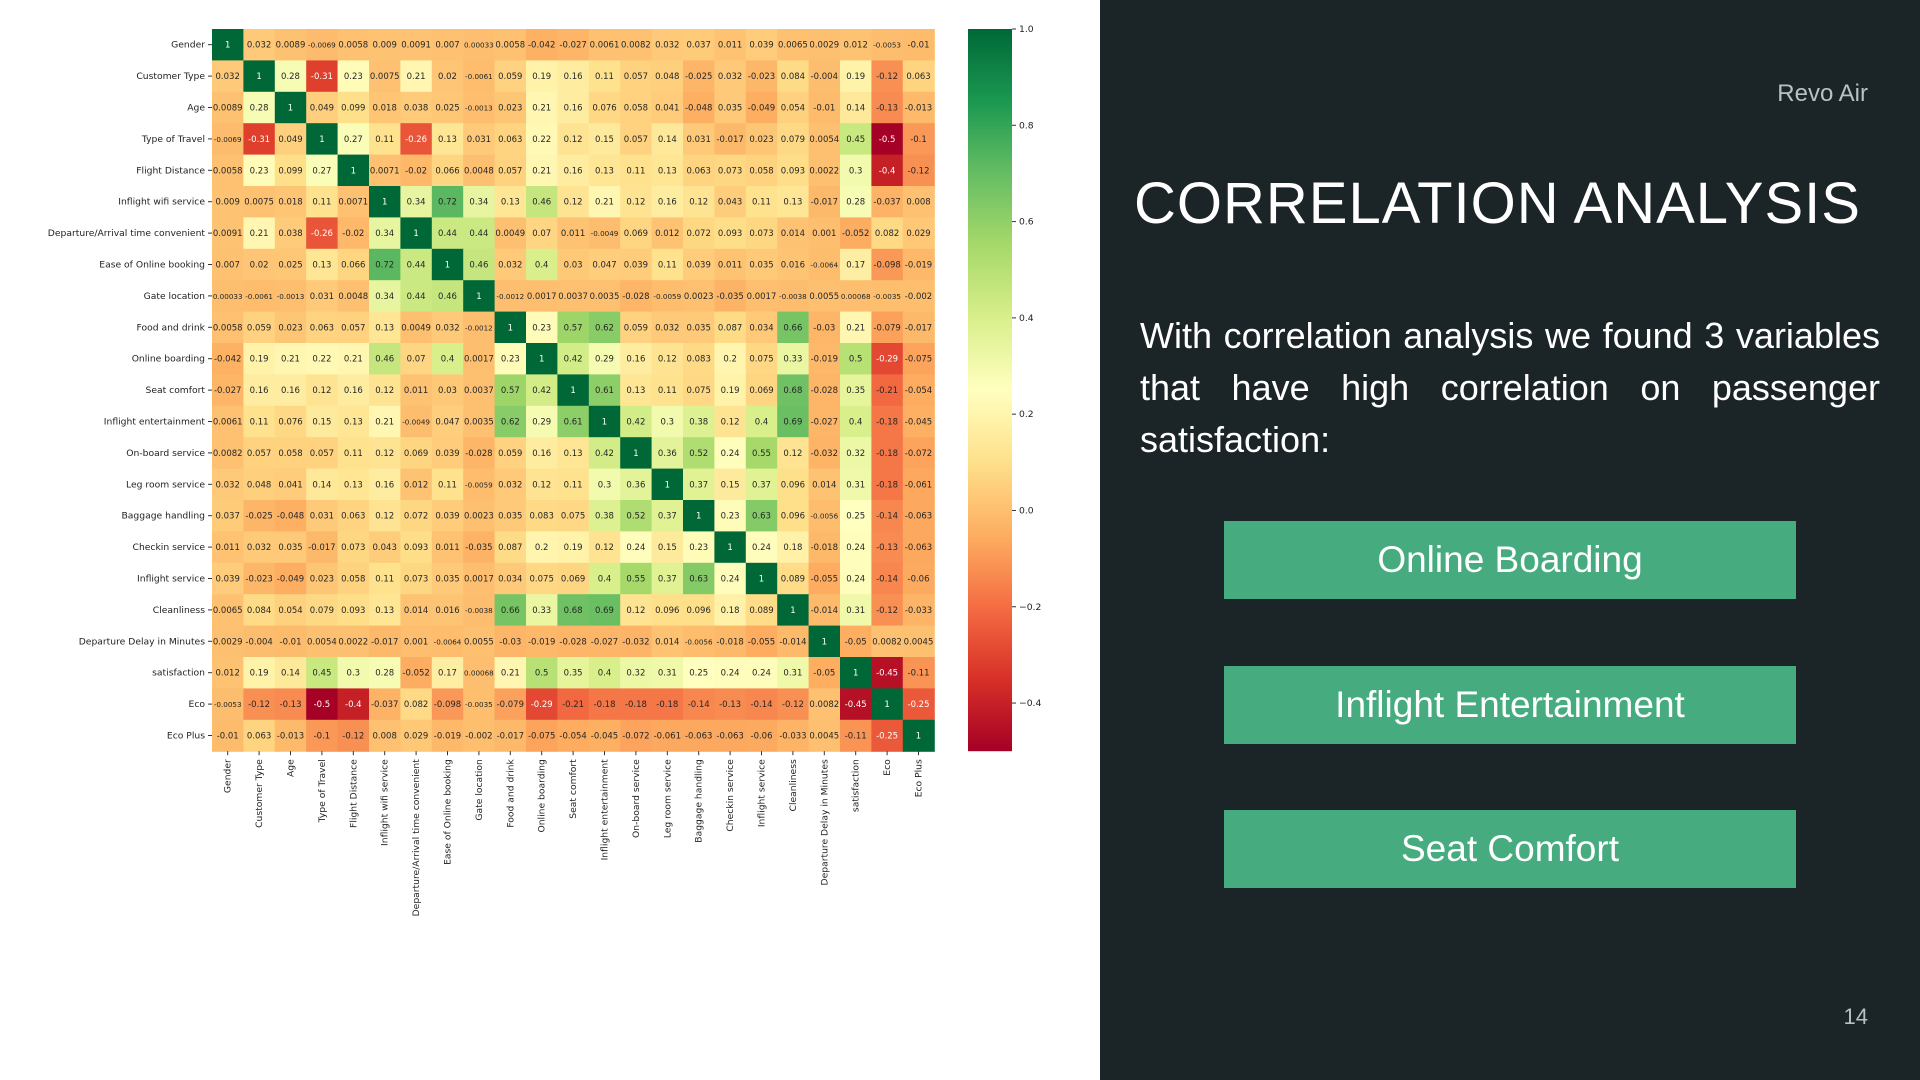 This screenshot has width=1920, height=1080. I want to click on heatmap-cell-value: 0.059, so click(510, 454).